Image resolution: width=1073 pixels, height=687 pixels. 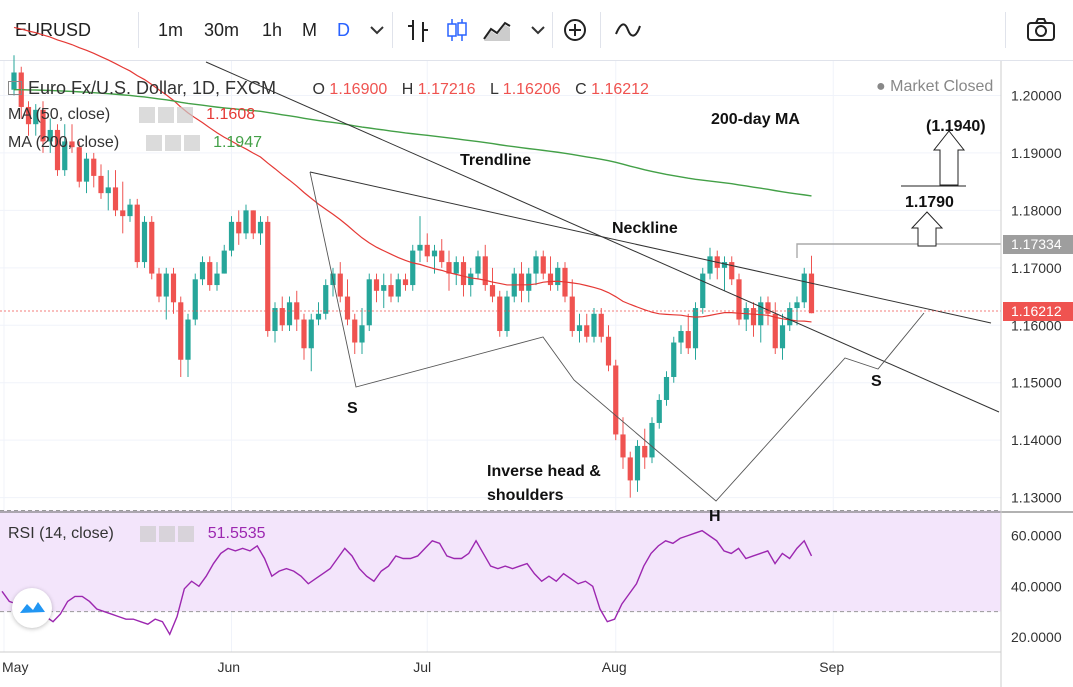 What do you see at coordinates (237, 143) in the screenshot?
I see `ma200-legend-value: 1.1947` at bounding box center [237, 143].